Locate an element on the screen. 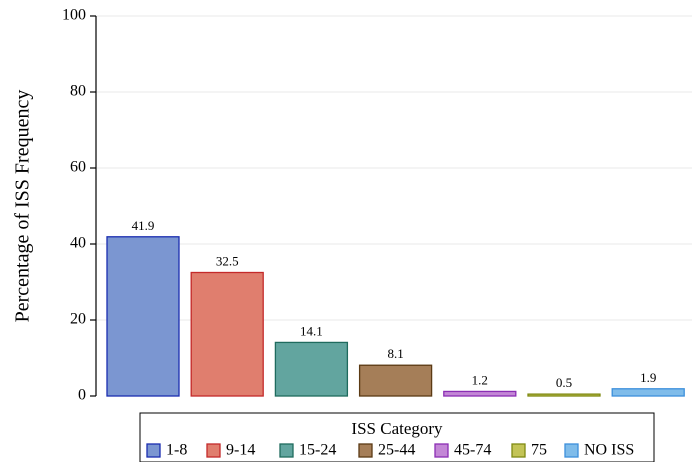 The height and width of the screenshot is (462, 693). data-label: 14.1 is located at coordinates (311, 330).